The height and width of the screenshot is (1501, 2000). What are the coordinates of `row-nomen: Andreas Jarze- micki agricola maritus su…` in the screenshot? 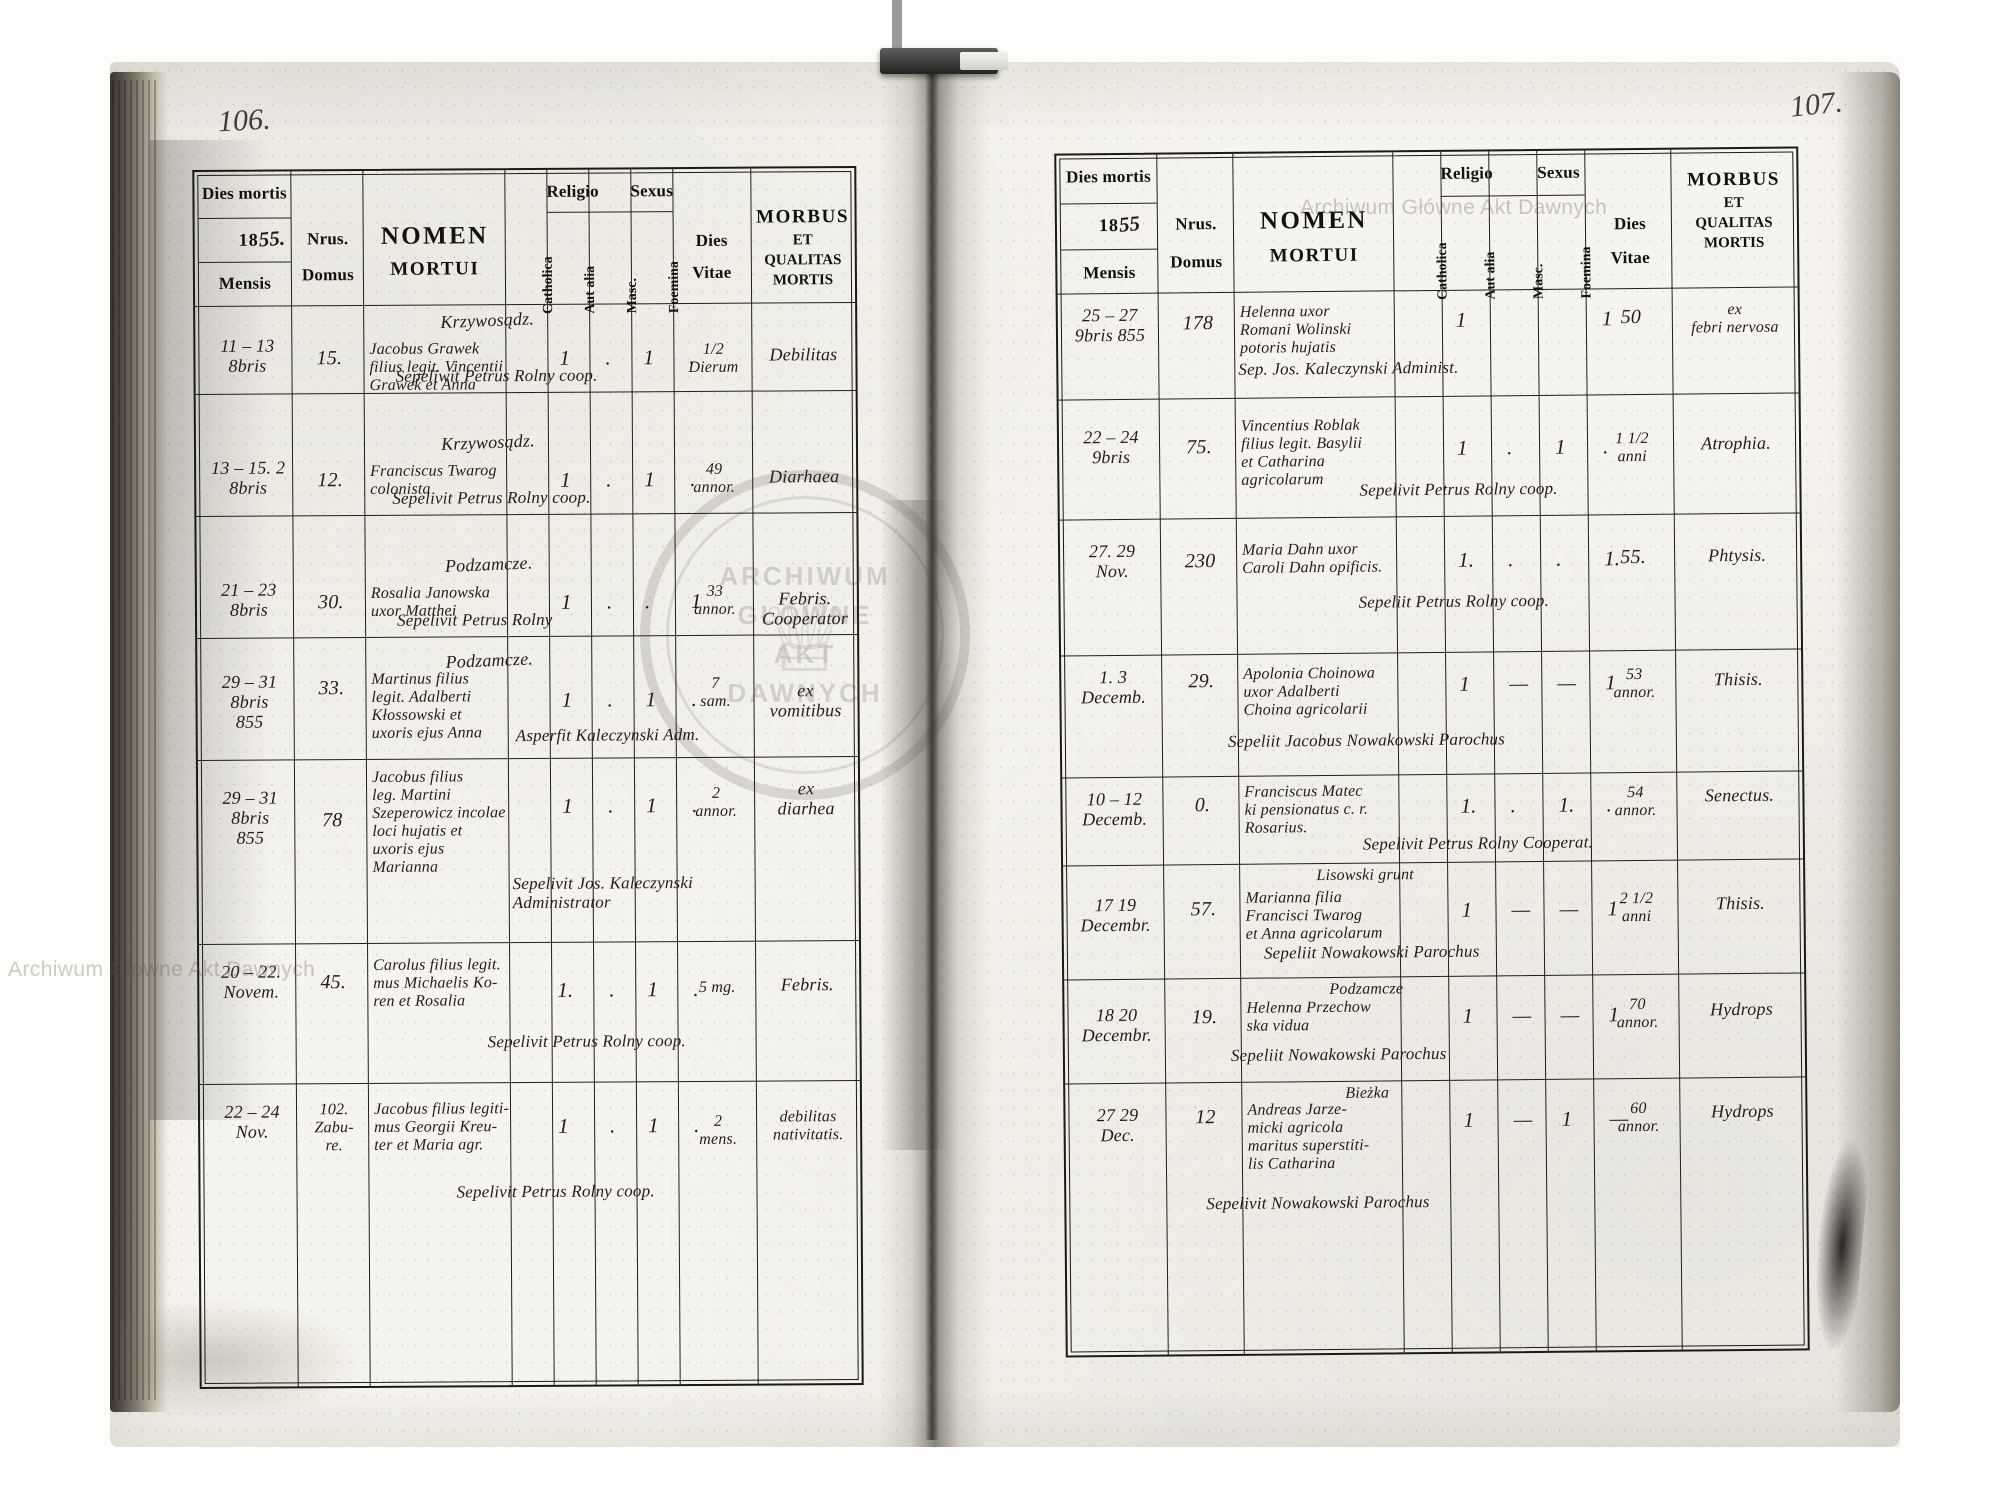 It's located at (1308, 1136).